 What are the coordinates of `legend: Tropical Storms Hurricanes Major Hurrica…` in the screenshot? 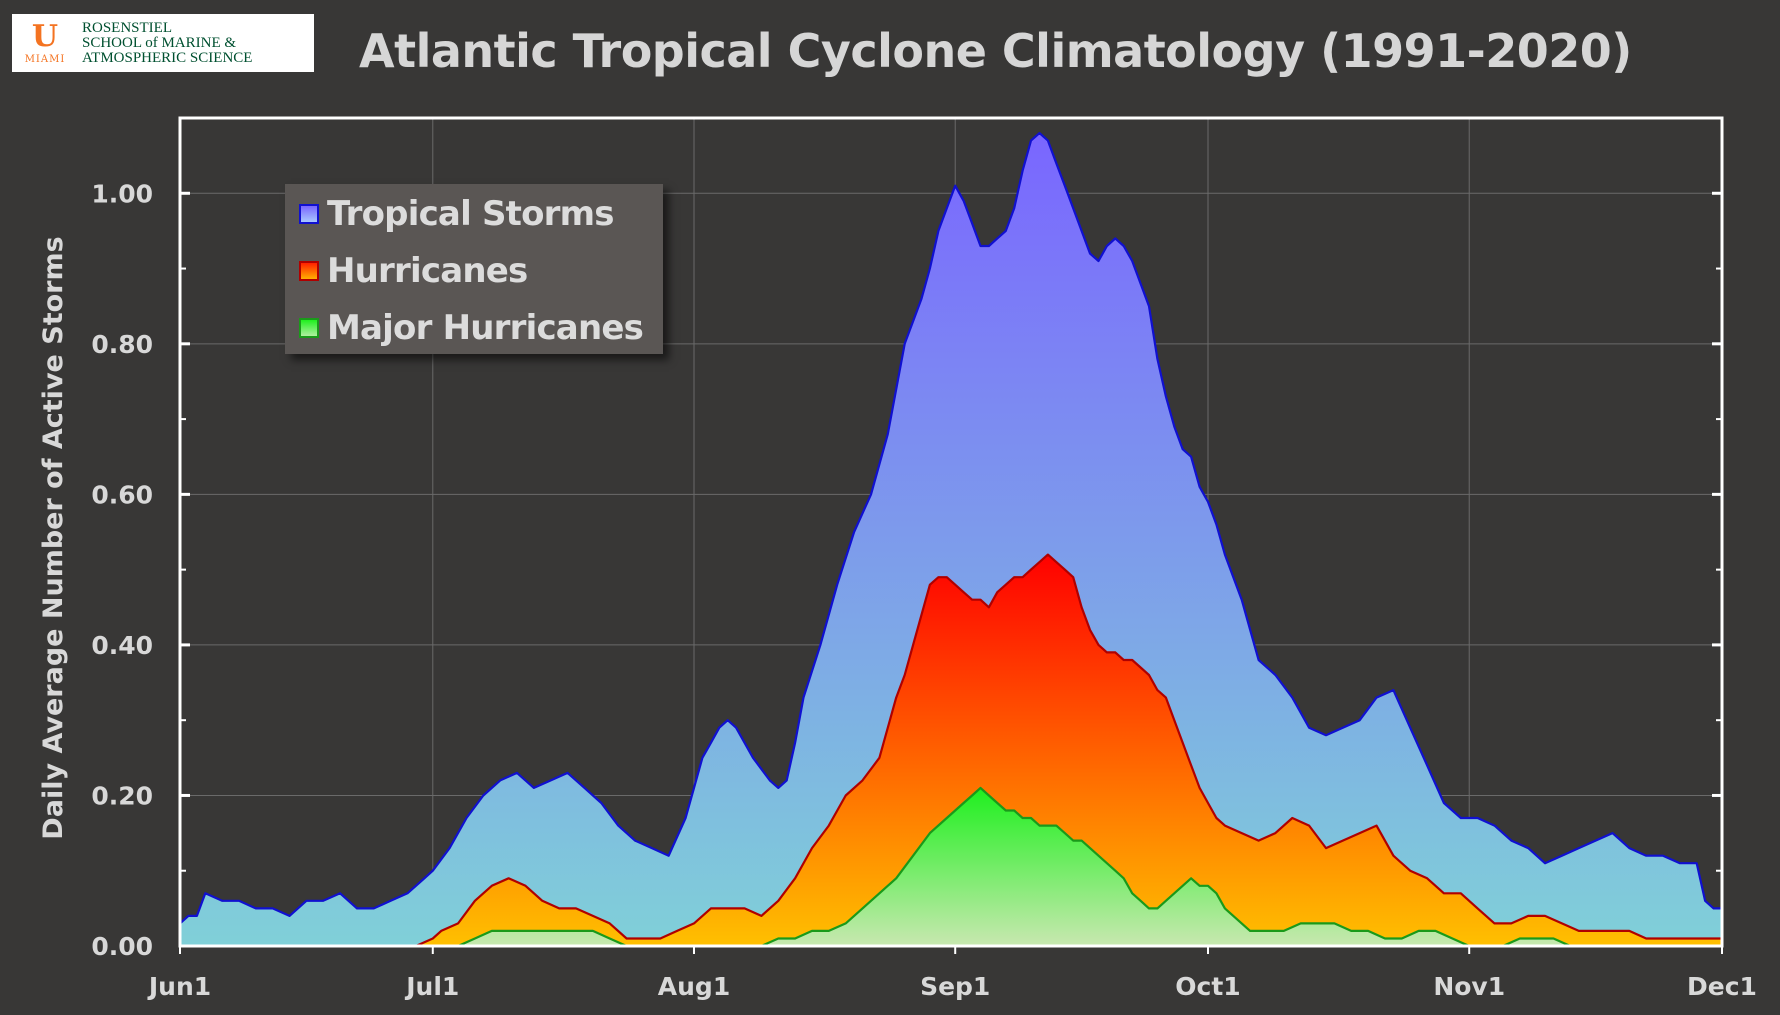 It's located at (474, 269).